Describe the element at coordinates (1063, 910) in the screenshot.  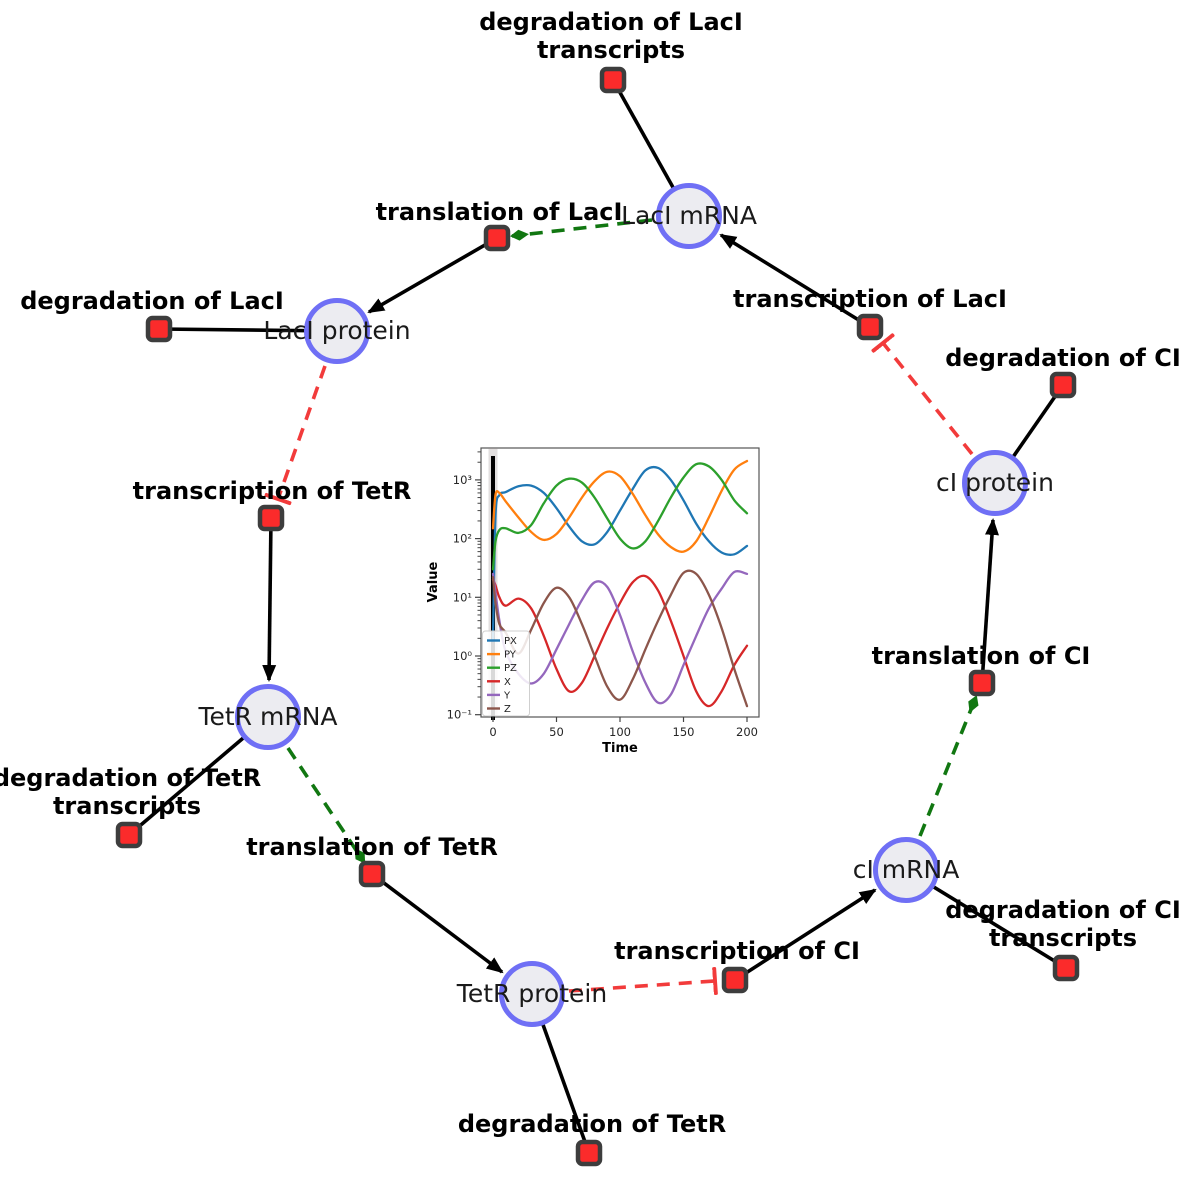
I see `reaction-label-degradation-of-ci-transcripts-1: degradation of CI` at that location.